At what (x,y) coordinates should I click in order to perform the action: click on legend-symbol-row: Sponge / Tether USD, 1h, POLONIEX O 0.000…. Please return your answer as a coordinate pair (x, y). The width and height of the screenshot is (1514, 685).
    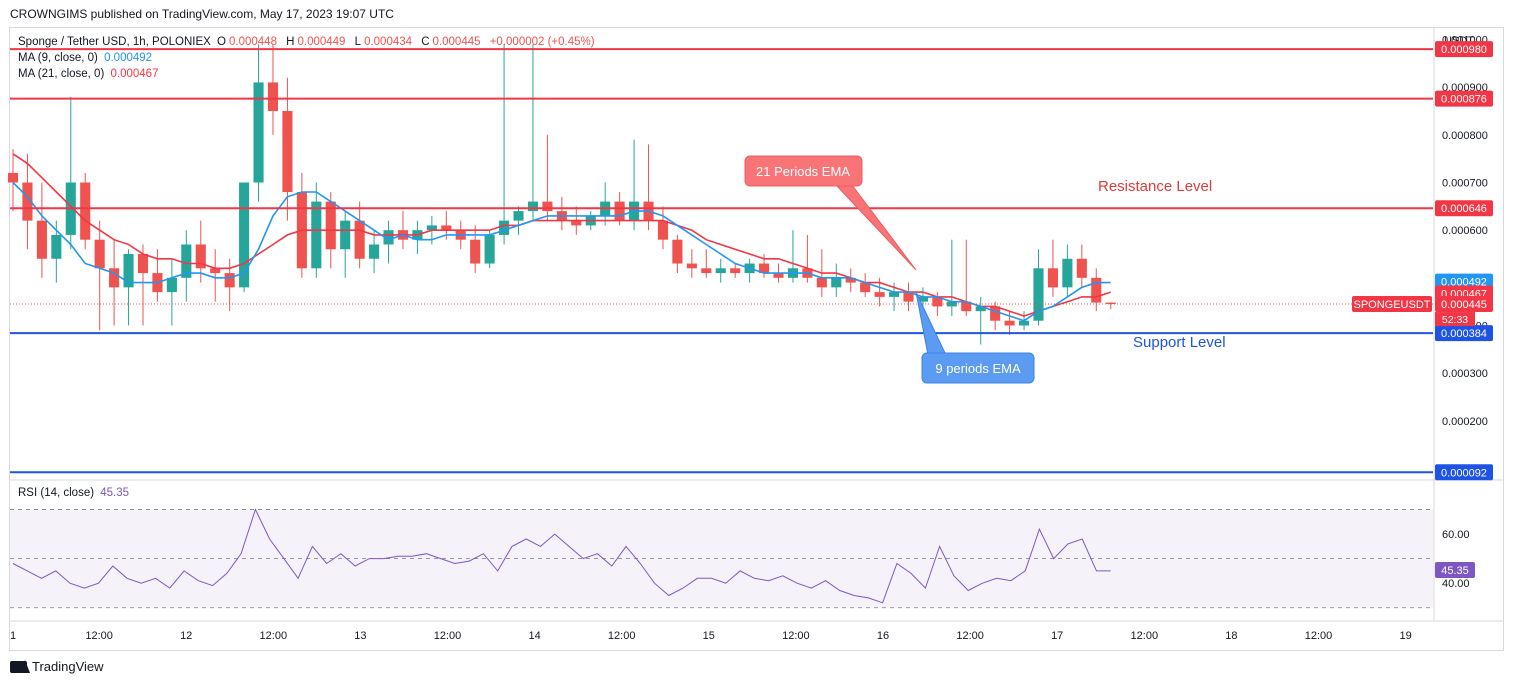
    Looking at the image, I should click on (308, 42).